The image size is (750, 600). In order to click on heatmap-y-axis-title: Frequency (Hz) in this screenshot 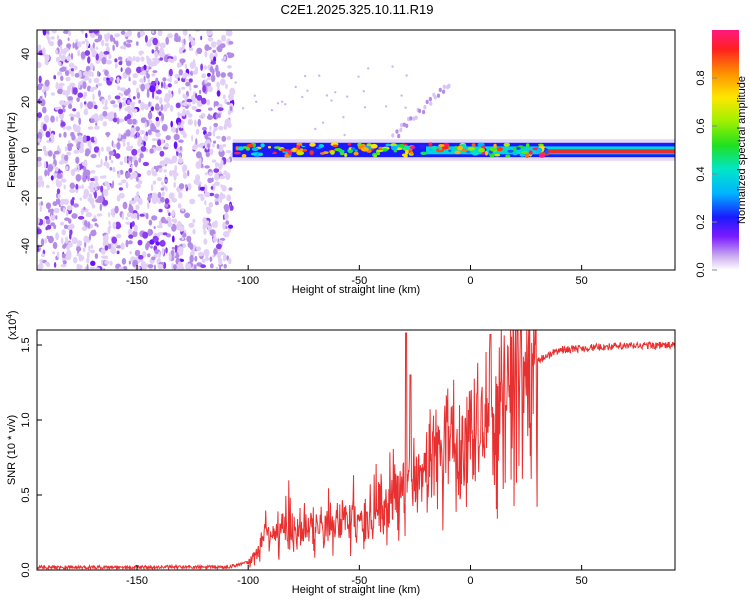, I will do `click(12, 150)`.